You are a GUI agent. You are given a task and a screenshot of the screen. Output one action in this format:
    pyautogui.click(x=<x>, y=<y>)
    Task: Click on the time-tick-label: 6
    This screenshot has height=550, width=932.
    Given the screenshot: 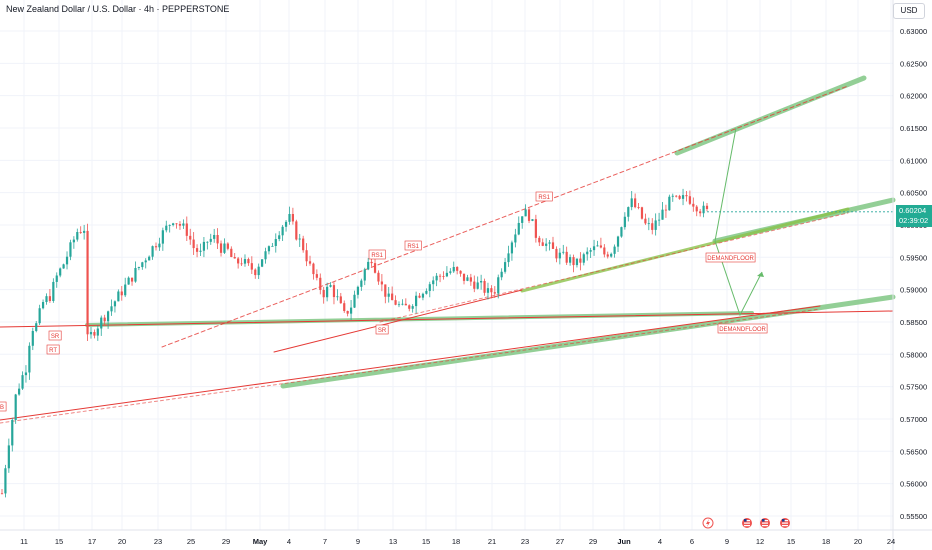 What is the action you would take?
    pyautogui.click(x=692, y=541)
    